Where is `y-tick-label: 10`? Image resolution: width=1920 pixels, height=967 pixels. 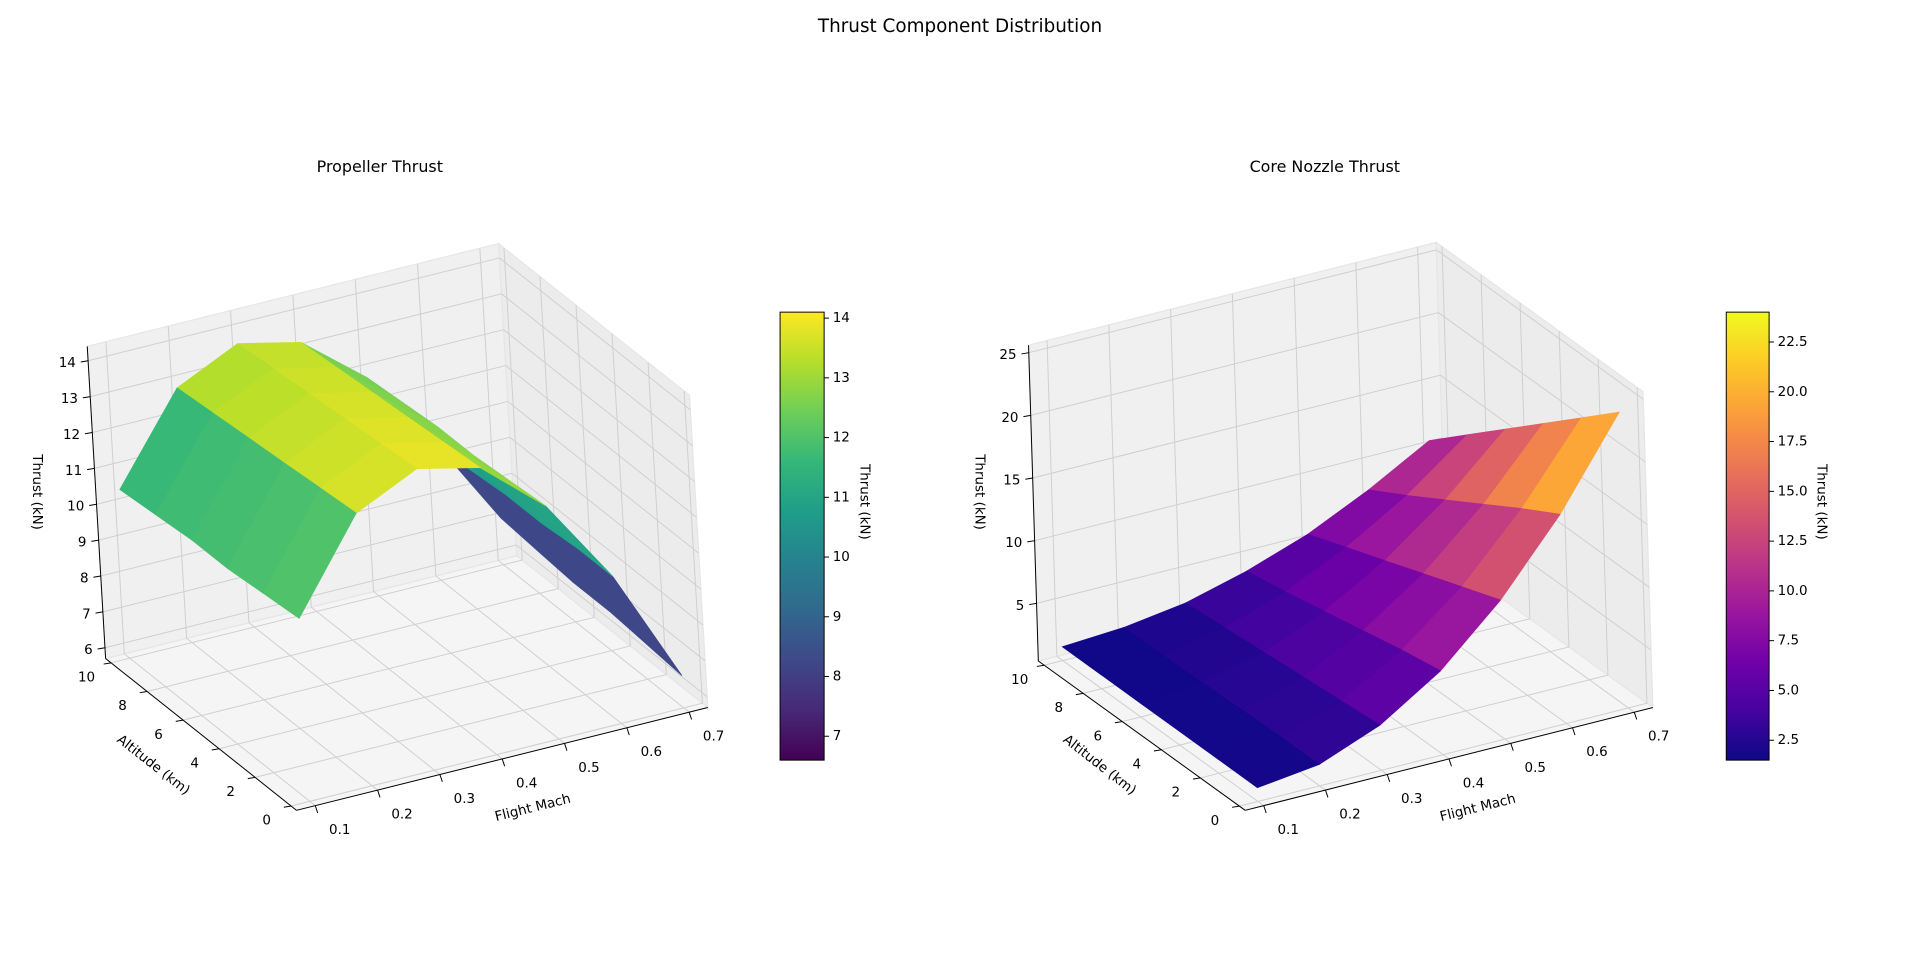
y-tick-label: 10 is located at coordinates (86, 678).